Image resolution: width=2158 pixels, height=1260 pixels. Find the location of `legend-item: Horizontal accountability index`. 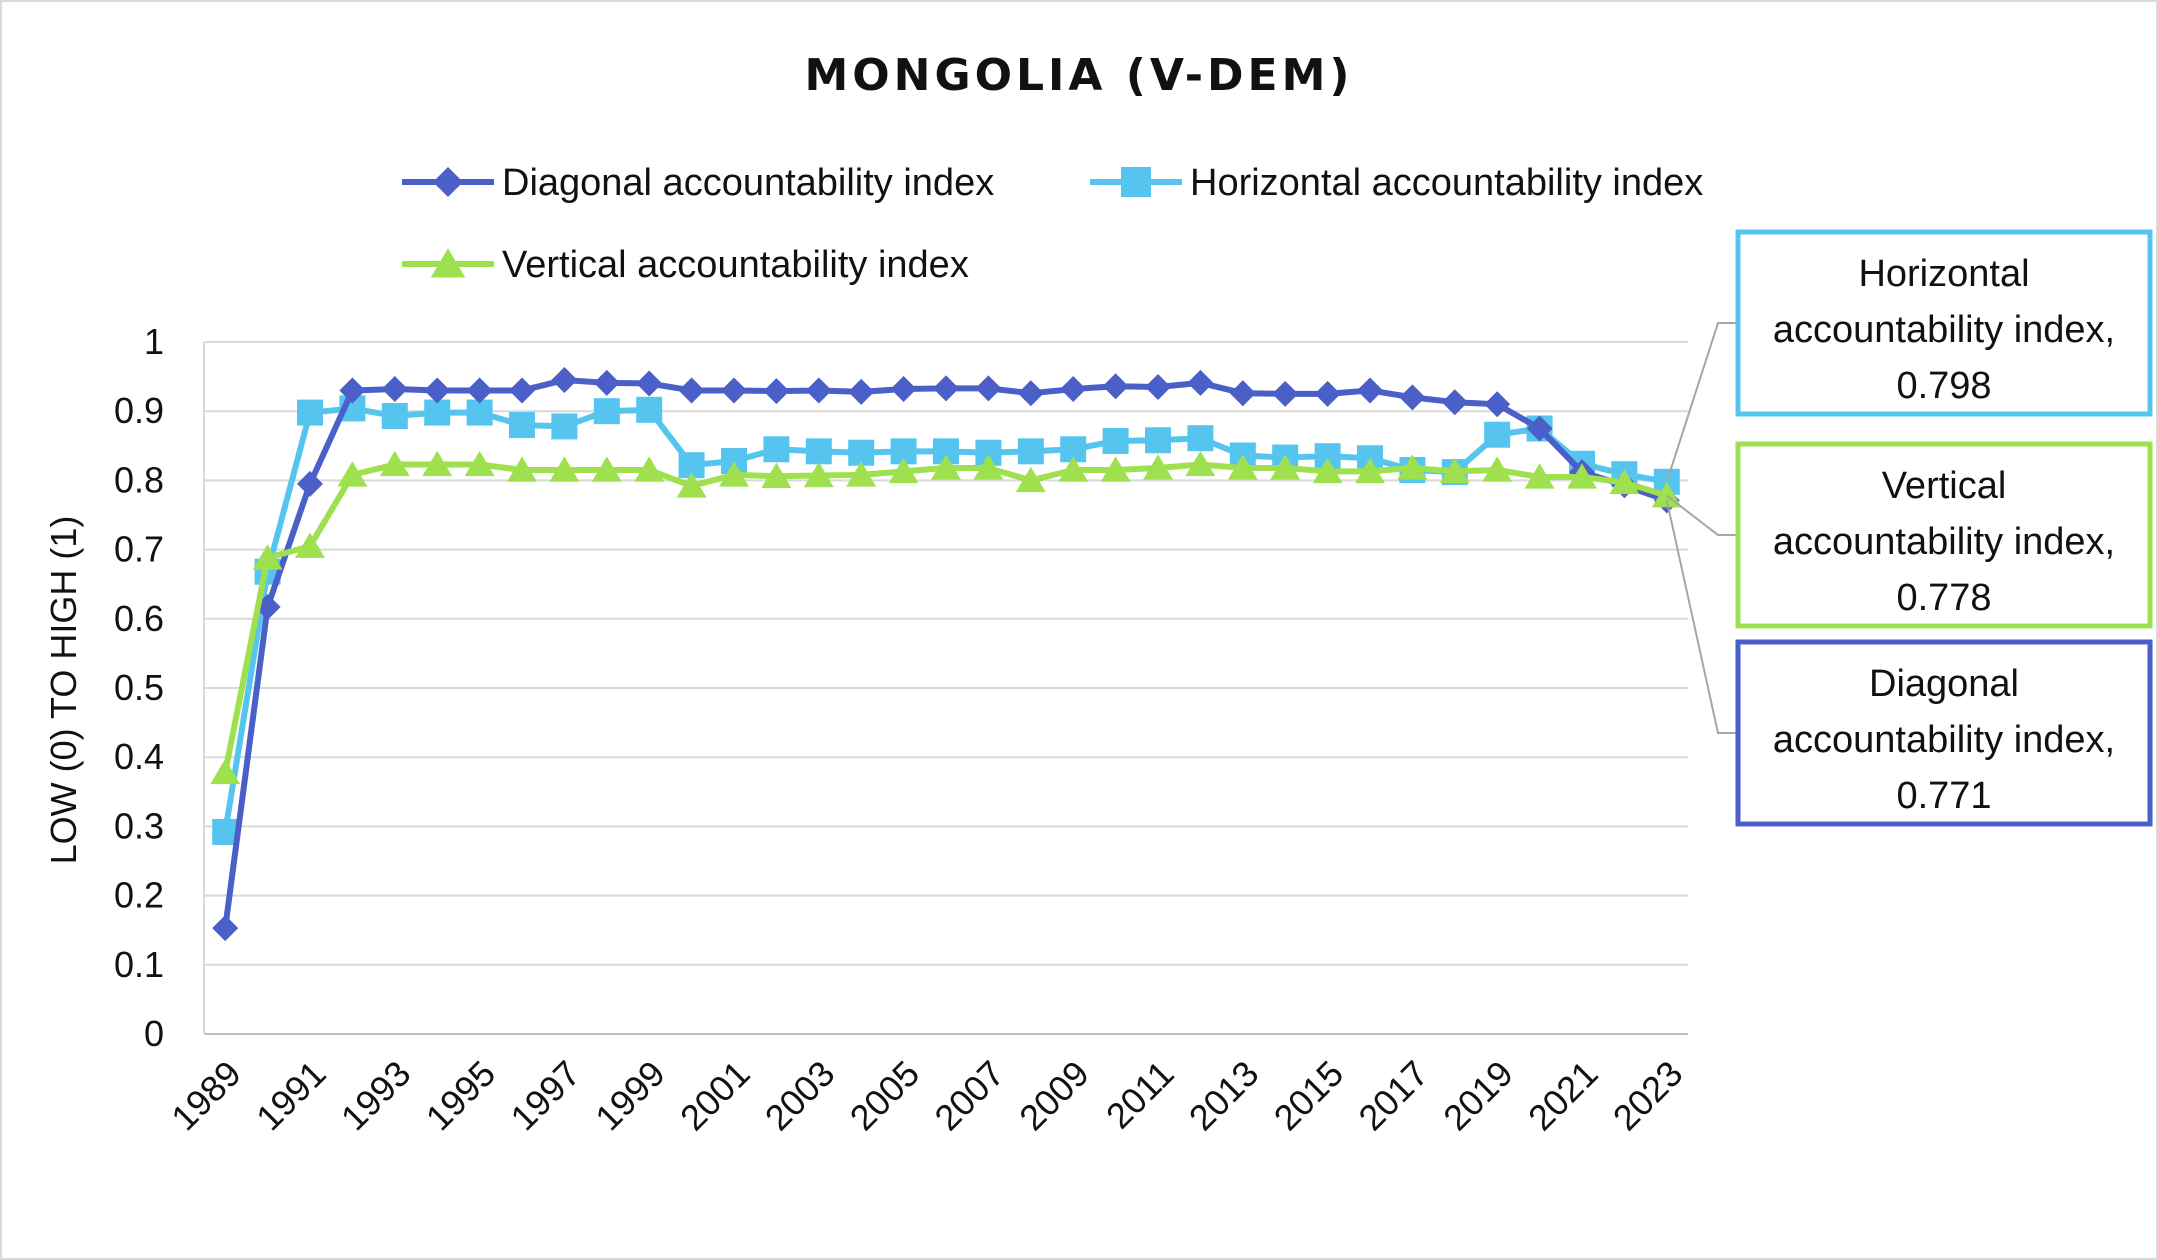

legend-item: Horizontal accountability index is located at coordinates (1396, 183).